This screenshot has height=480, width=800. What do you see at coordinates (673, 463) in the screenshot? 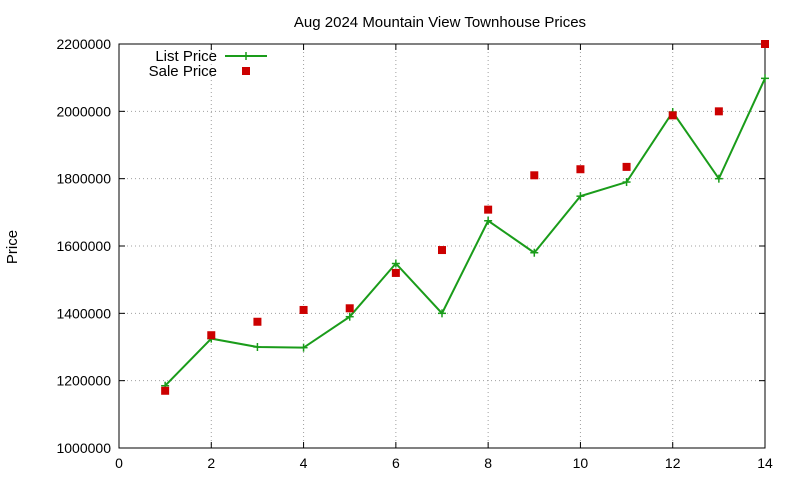
I see `x-tick-label: 12` at bounding box center [673, 463].